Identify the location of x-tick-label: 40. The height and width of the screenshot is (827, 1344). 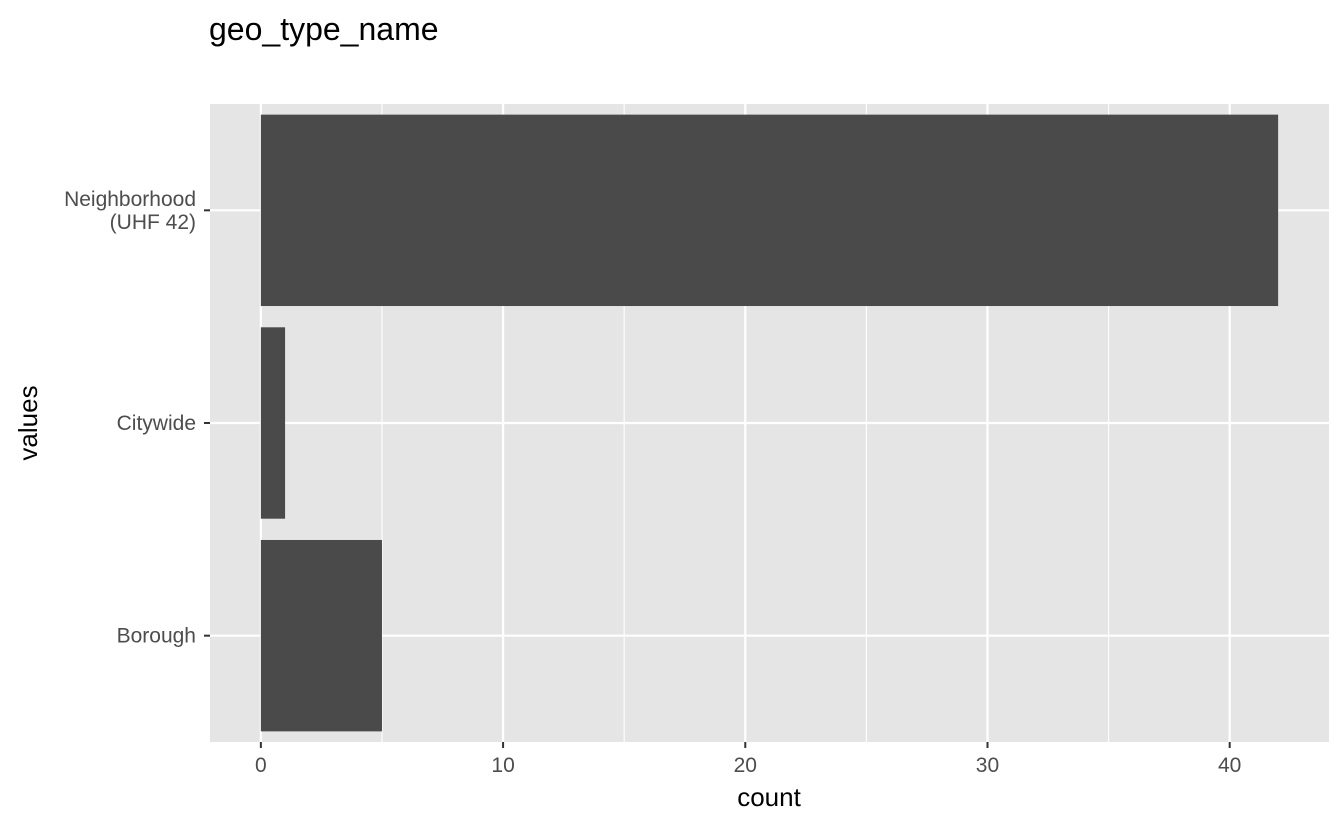
(1229, 765).